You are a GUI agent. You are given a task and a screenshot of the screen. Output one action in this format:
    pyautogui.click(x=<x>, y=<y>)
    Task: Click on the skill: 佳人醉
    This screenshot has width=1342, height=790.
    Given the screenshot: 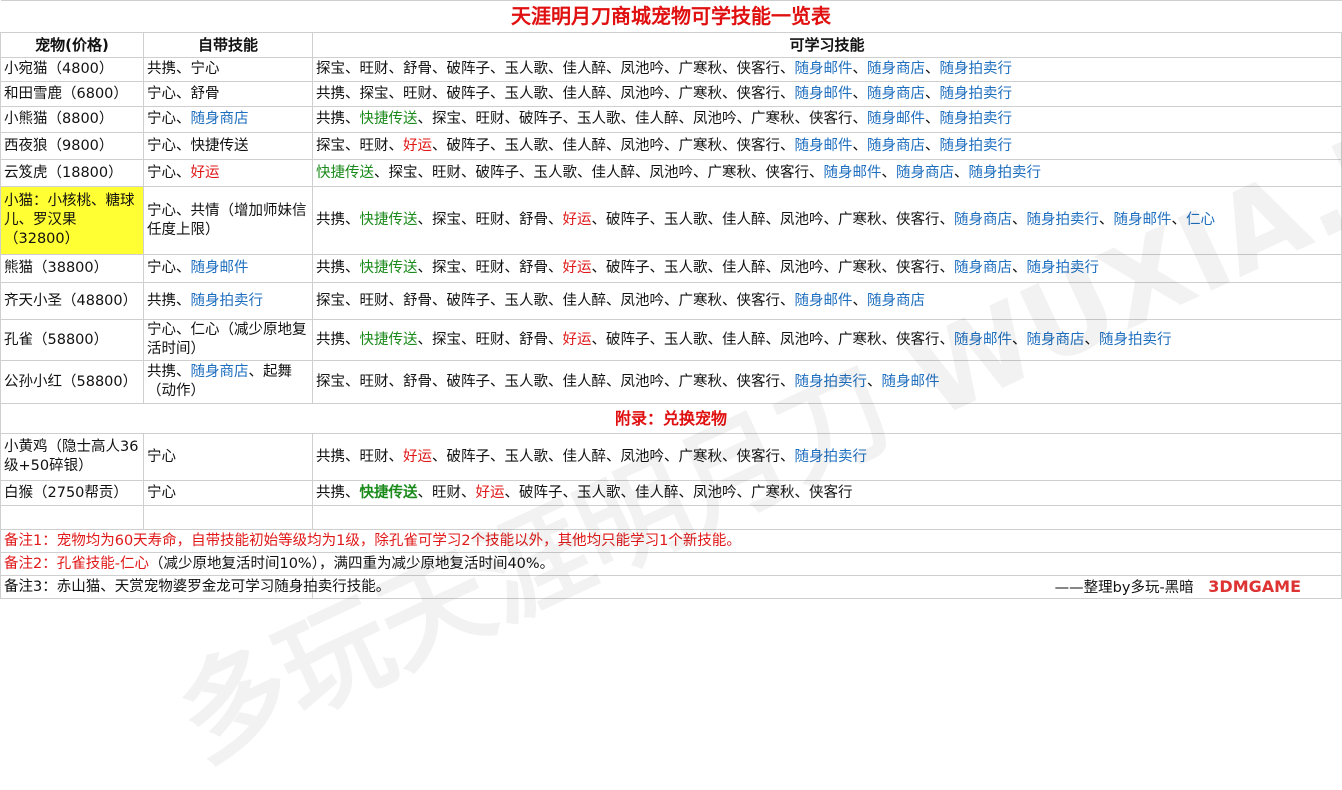 What is the action you would take?
    pyautogui.click(x=584, y=456)
    